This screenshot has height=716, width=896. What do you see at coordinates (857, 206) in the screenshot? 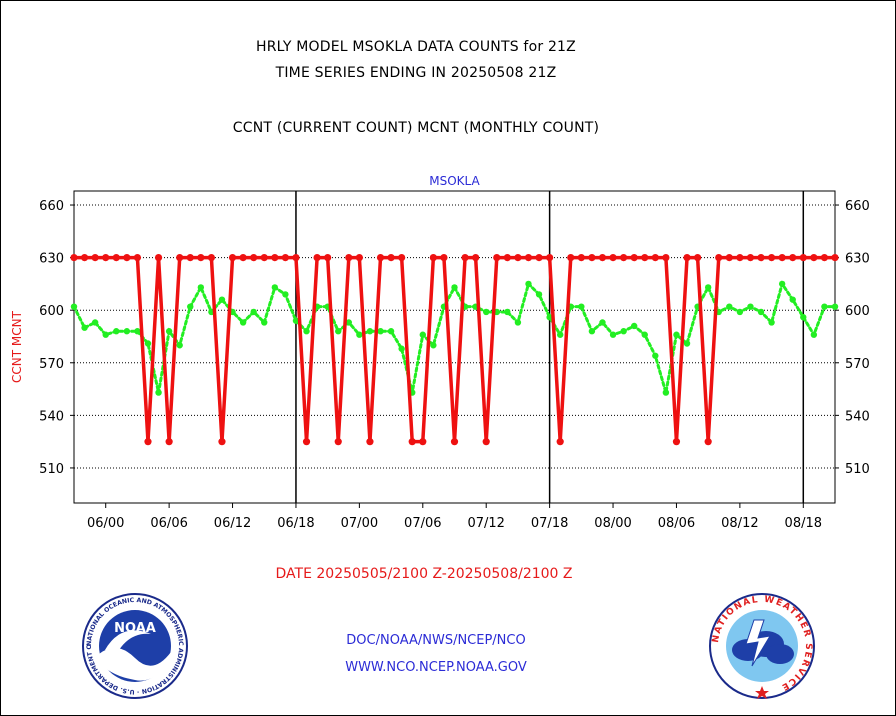
I see `y-tick-label-right: 660` at bounding box center [857, 206].